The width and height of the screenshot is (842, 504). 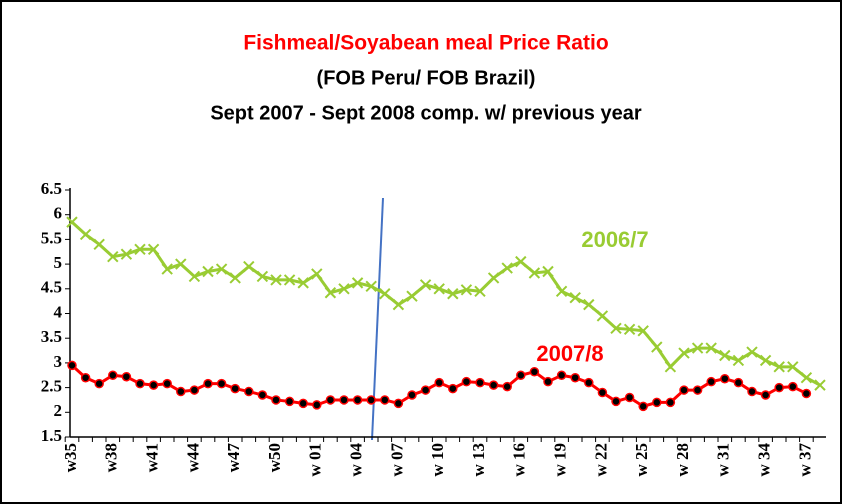 What do you see at coordinates (315, 460) in the screenshot?
I see `x-tick-label: w 01` at bounding box center [315, 460].